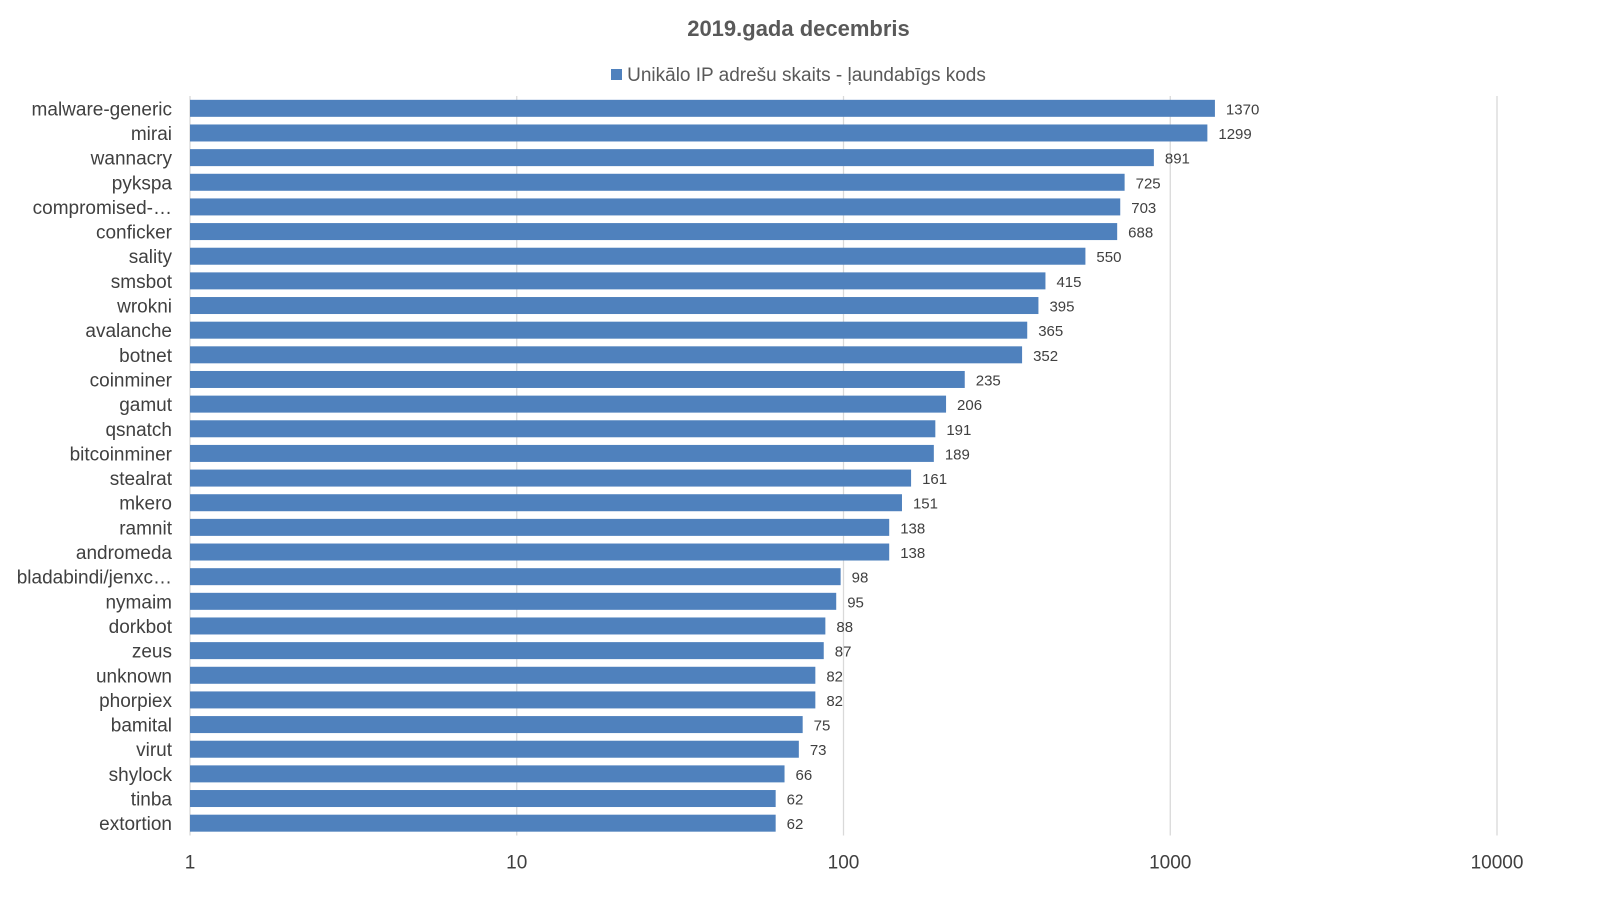 The width and height of the screenshot is (1597, 899). Describe the element at coordinates (152, 800) in the screenshot. I see `category-label: tinba` at that location.